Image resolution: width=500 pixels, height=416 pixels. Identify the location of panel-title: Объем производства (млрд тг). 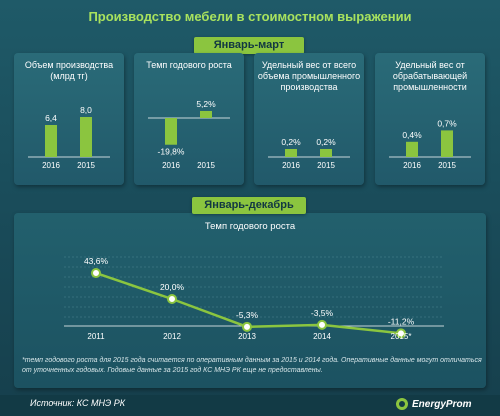
(69, 70).